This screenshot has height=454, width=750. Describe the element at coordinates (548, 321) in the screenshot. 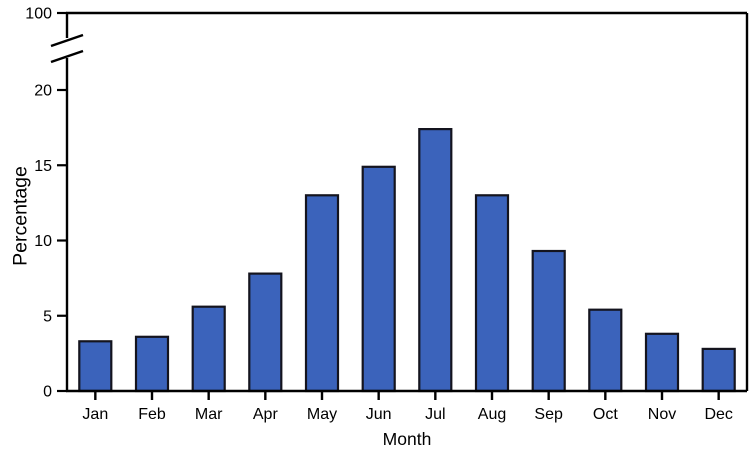

I see `bar-sep` at that location.